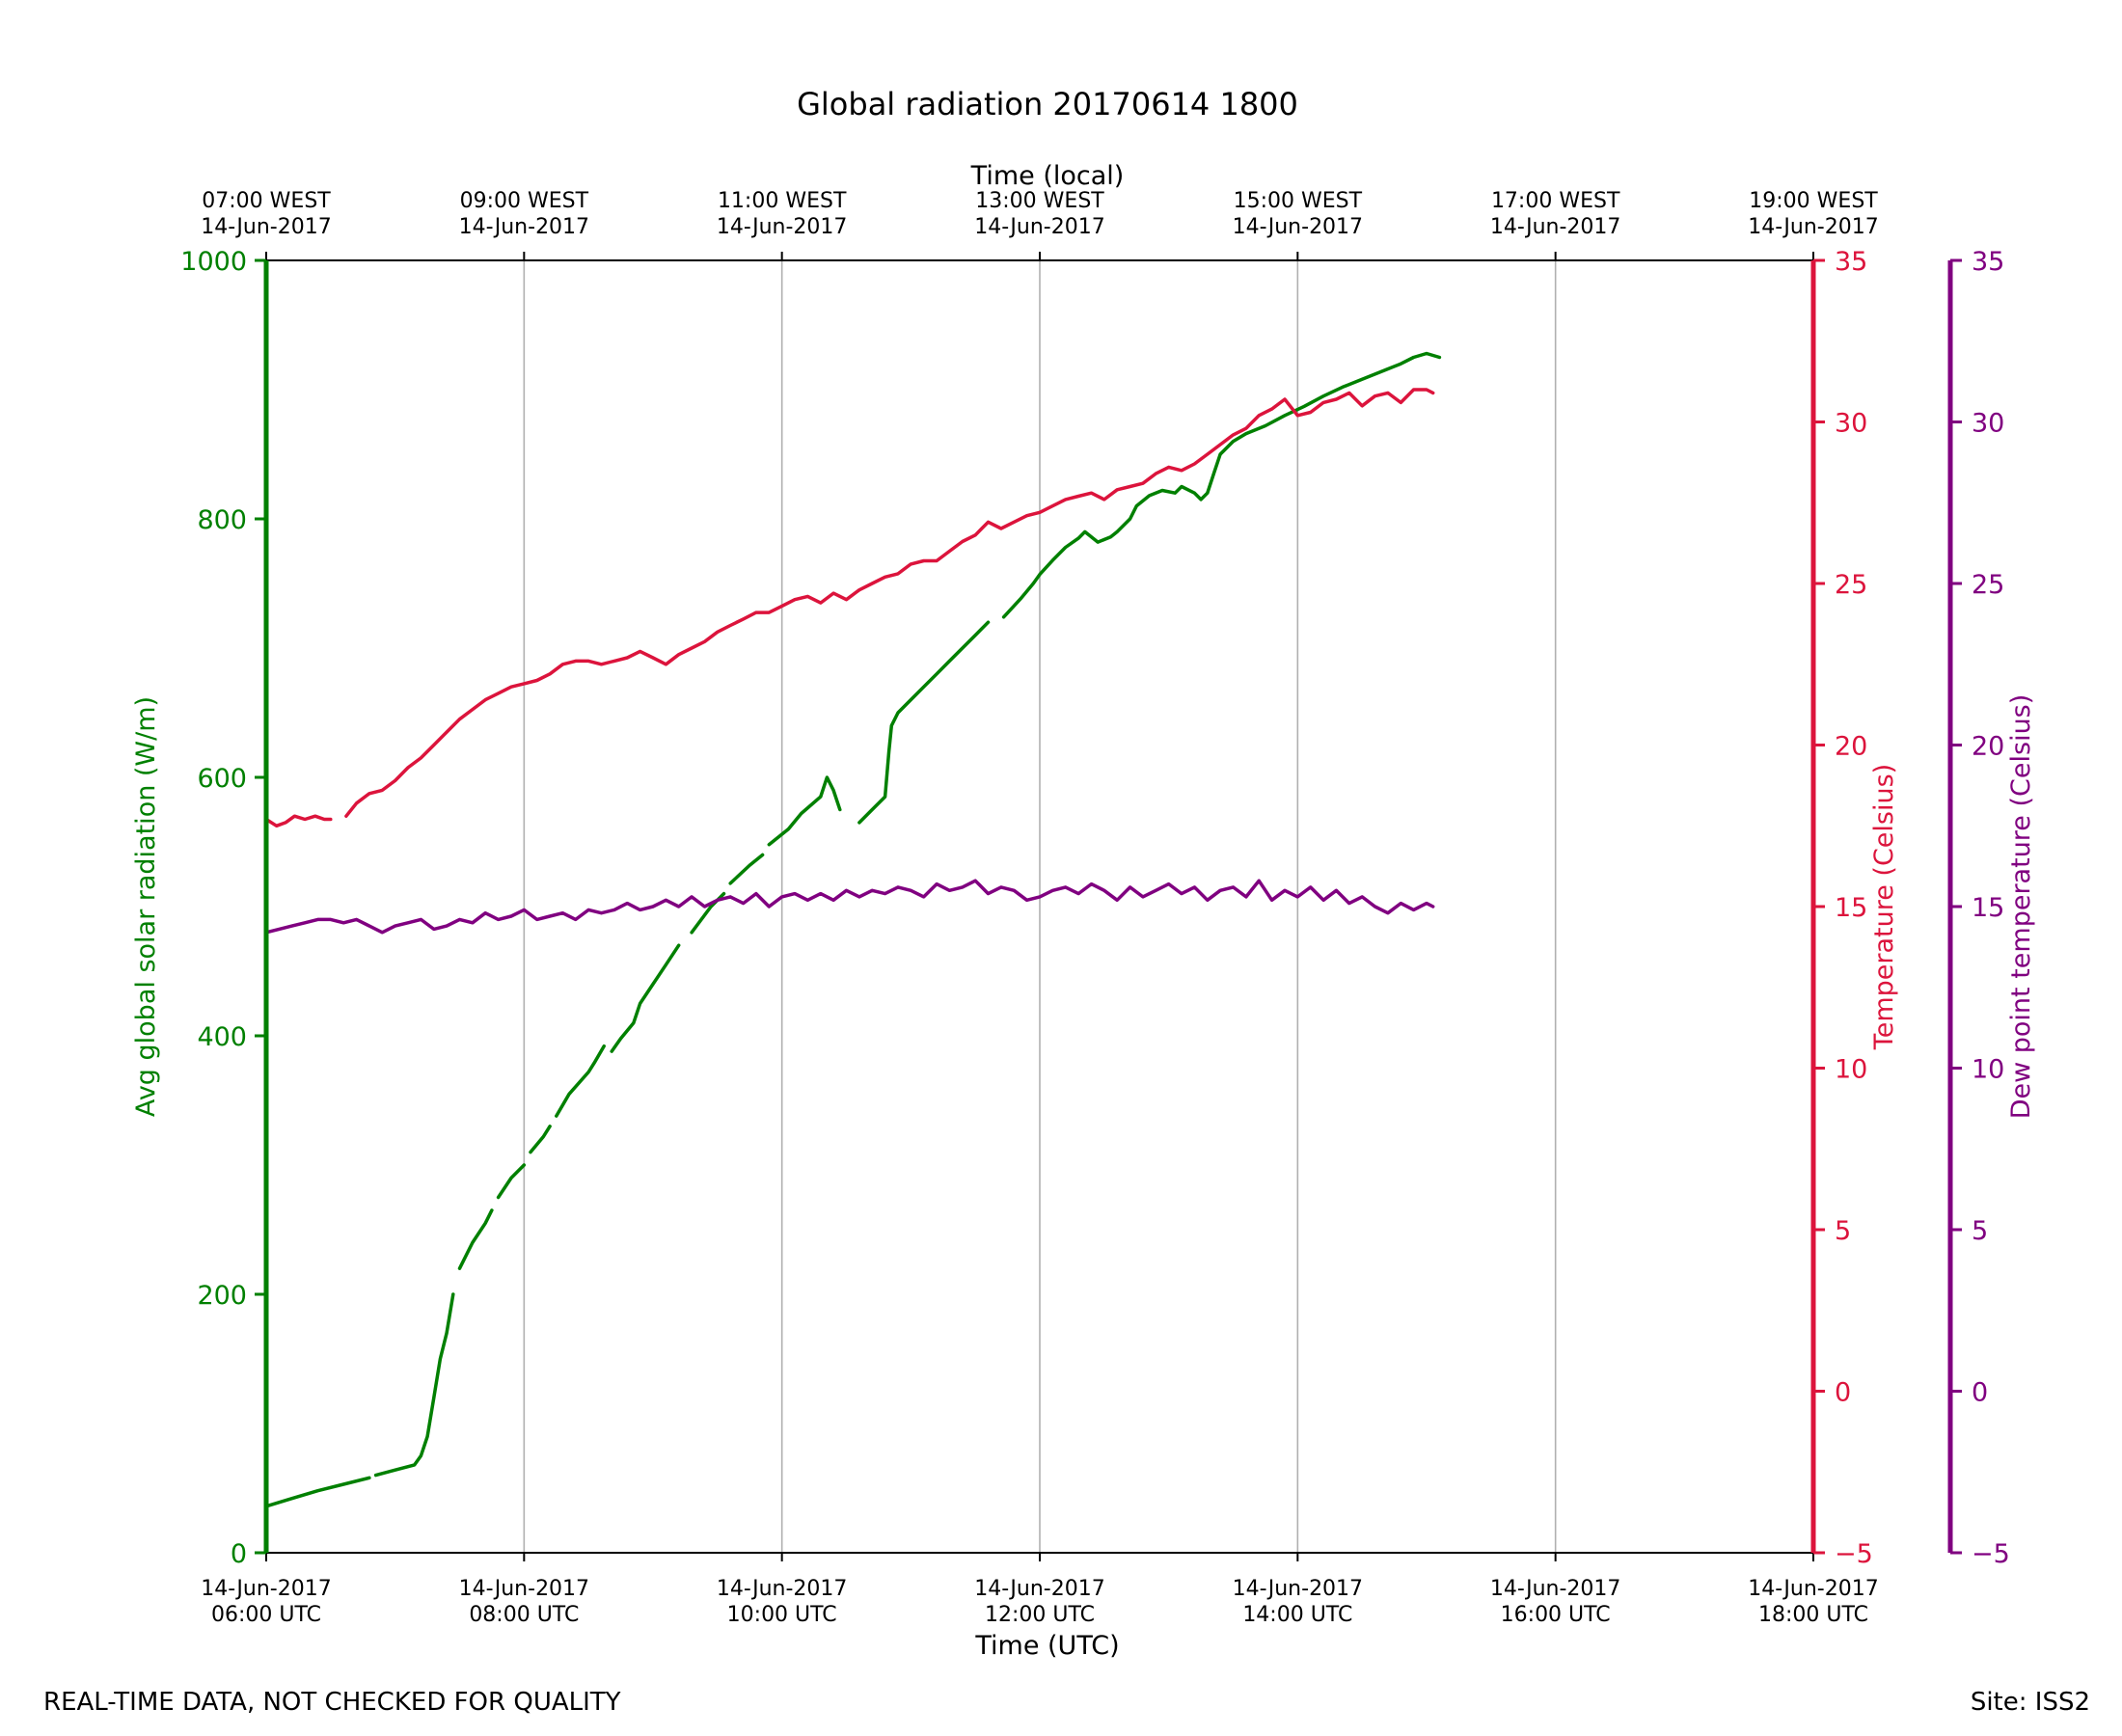 This screenshot has height=1736, width=2122. What do you see at coordinates (1980, 1393) in the screenshot?
I see `dewpoint-y-tick-label: 0` at bounding box center [1980, 1393].